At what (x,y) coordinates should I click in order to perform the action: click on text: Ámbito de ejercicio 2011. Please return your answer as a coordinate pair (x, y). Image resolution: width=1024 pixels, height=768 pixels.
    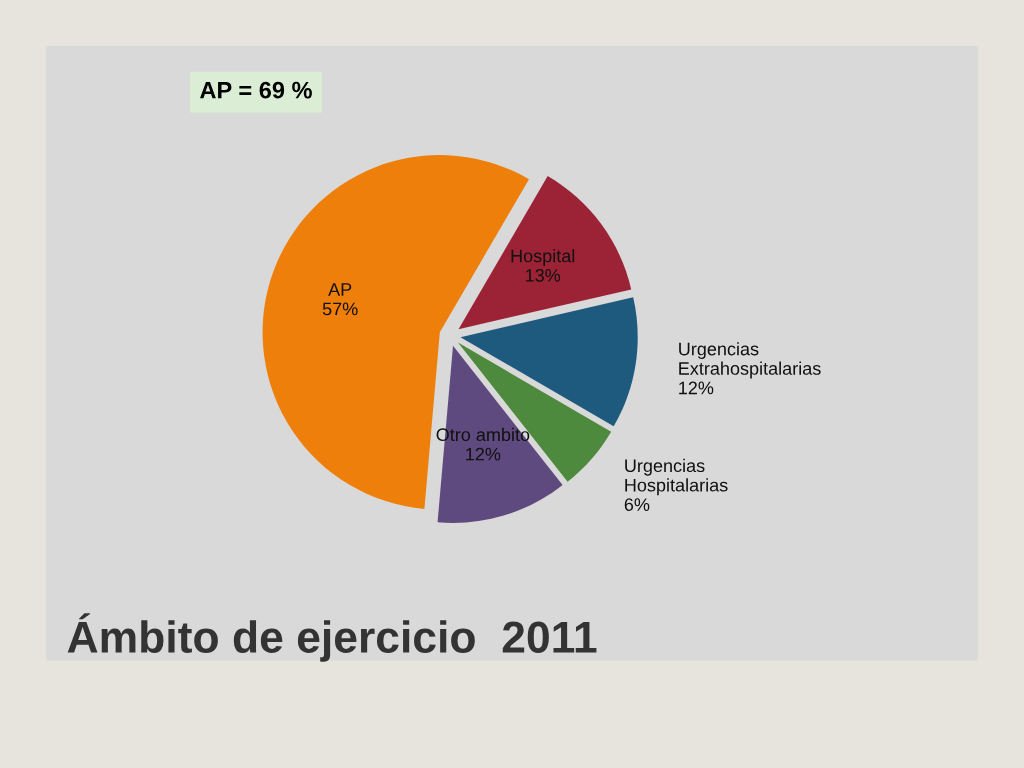
    Looking at the image, I should click on (332, 637).